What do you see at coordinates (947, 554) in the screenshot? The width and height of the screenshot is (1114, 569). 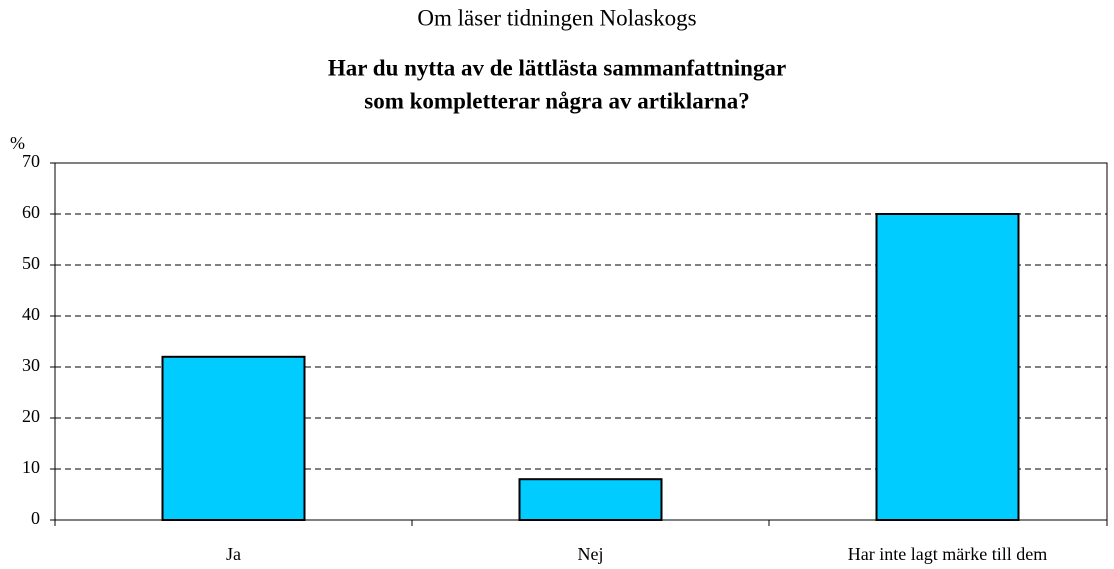 I see `x-tick-label: Har inte lagt märke till dem` at bounding box center [947, 554].